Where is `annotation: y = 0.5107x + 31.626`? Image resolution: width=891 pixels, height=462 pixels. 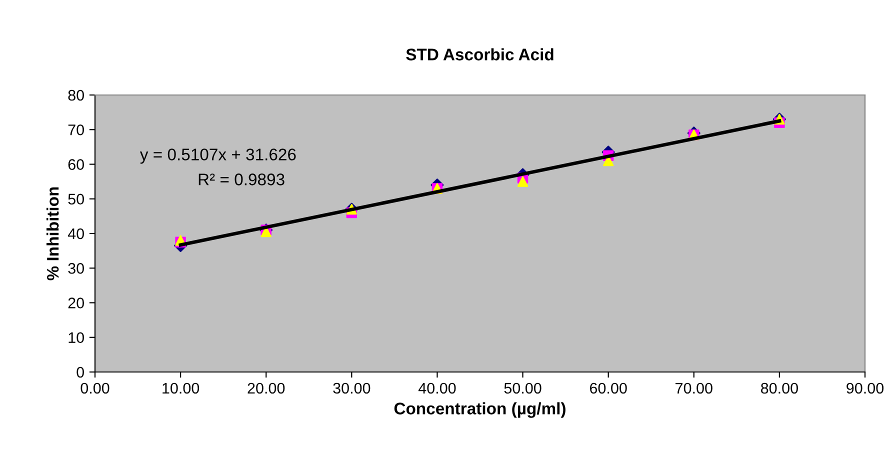
annotation: y = 0.5107x + 31.626 is located at coordinates (218, 156).